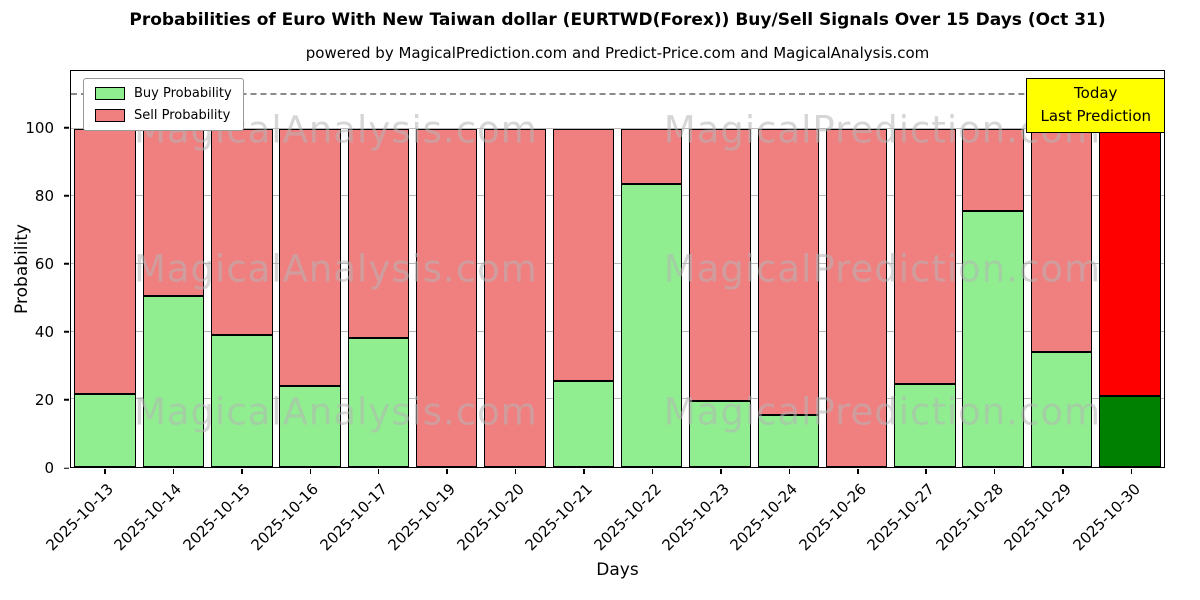 This screenshot has width=1200, height=600. Describe the element at coordinates (182, 115) in the screenshot. I see `legend-label-sell: Sell Probability` at that location.